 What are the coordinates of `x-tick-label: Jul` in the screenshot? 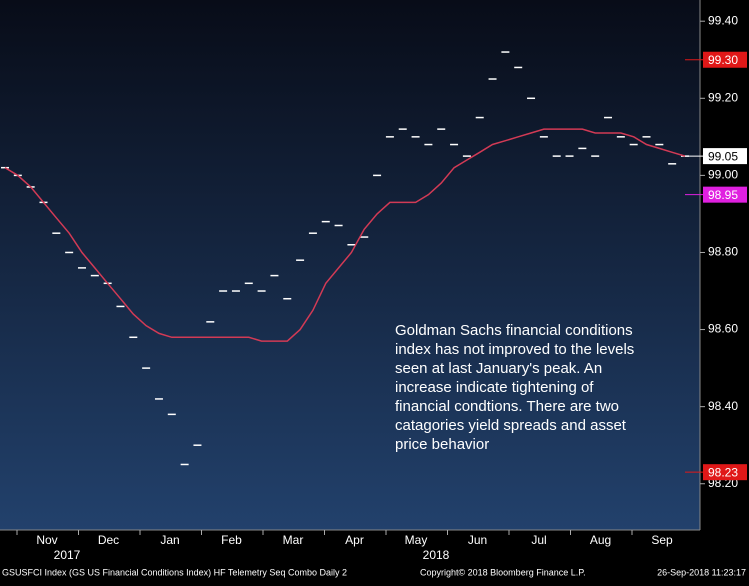 It's located at (538, 540).